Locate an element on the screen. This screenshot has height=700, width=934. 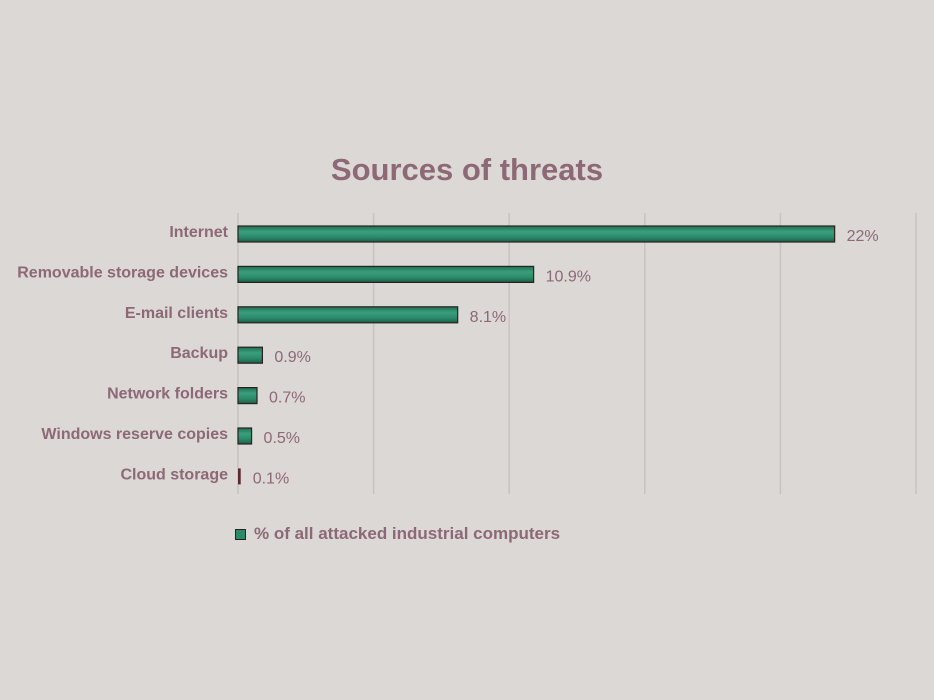
chart-title: Sources of threats is located at coordinates (467, 169).